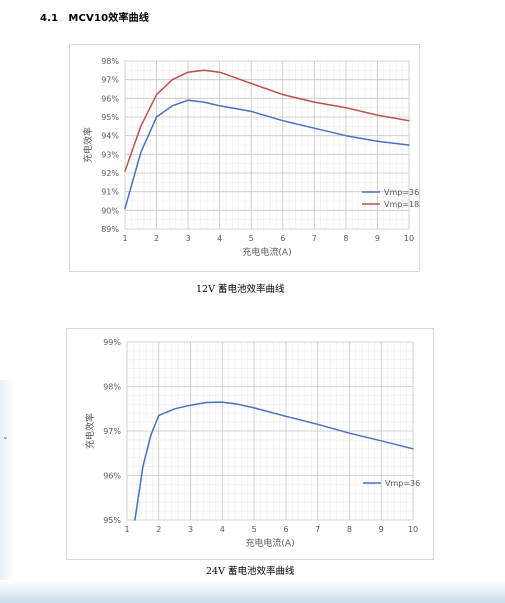  I want to click on section-number: 4.1, so click(49, 18).